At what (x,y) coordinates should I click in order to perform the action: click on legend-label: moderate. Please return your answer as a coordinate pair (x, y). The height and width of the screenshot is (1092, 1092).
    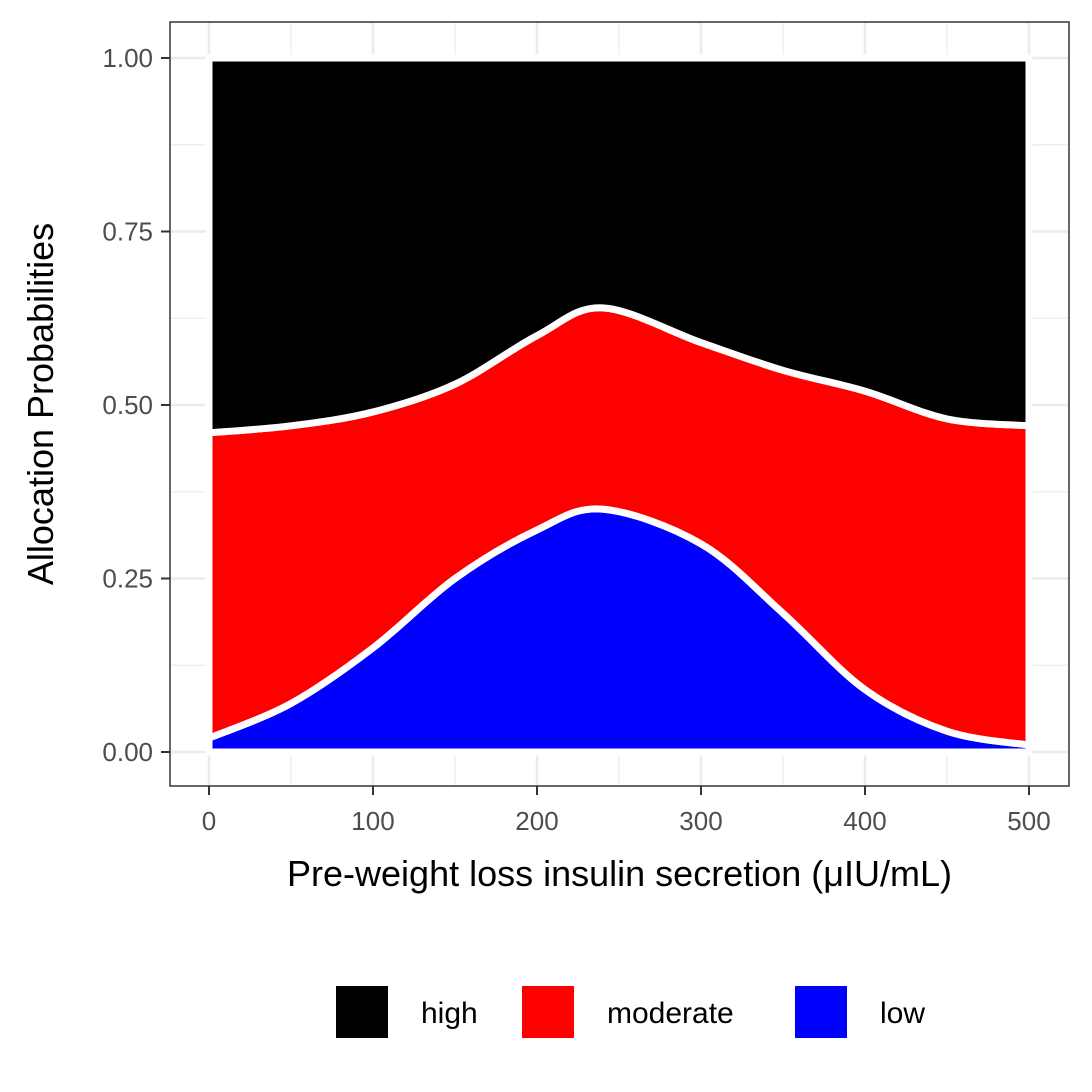
    Looking at the image, I should click on (670, 1013).